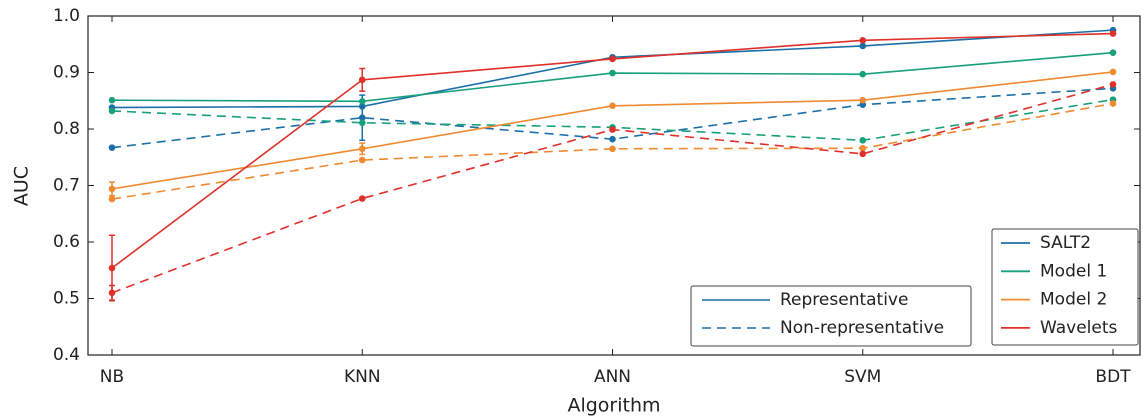 This screenshot has height=420, width=1143. What do you see at coordinates (66, 299) in the screenshot?
I see `y-tick-label: 0.5` at bounding box center [66, 299].